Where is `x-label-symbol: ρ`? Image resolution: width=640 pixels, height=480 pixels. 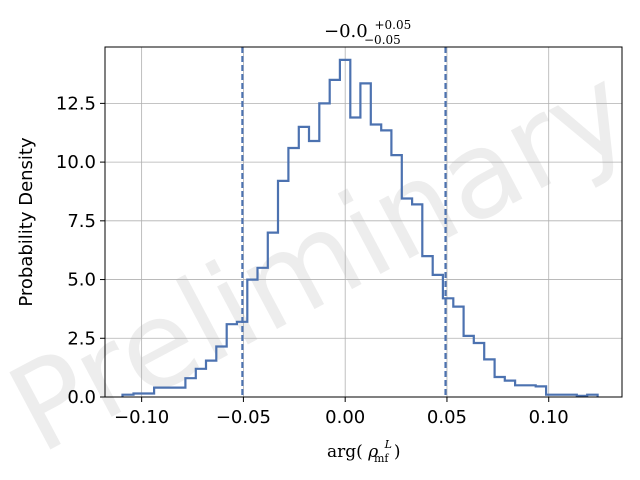
x-label-symbol: ρ is located at coordinates (372, 452).